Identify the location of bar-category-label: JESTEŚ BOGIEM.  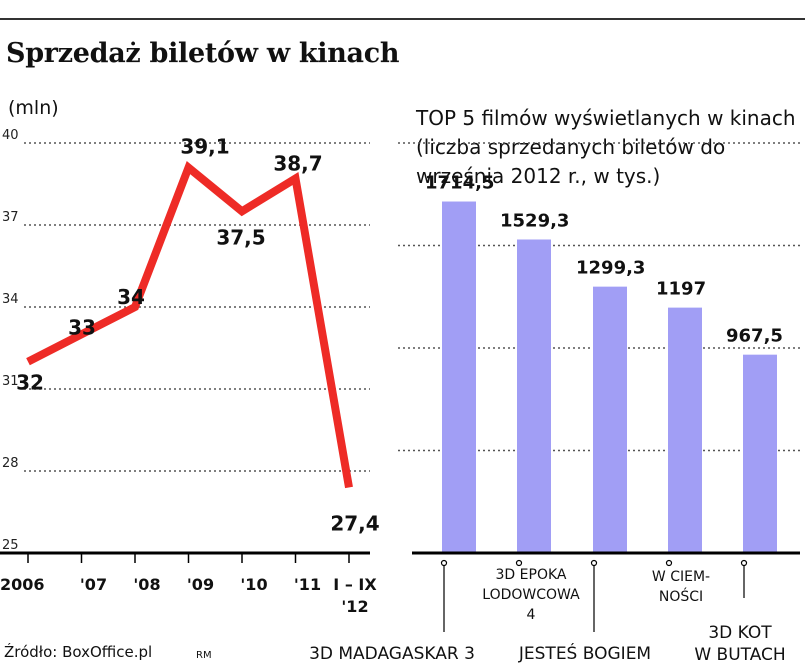
(584, 653).